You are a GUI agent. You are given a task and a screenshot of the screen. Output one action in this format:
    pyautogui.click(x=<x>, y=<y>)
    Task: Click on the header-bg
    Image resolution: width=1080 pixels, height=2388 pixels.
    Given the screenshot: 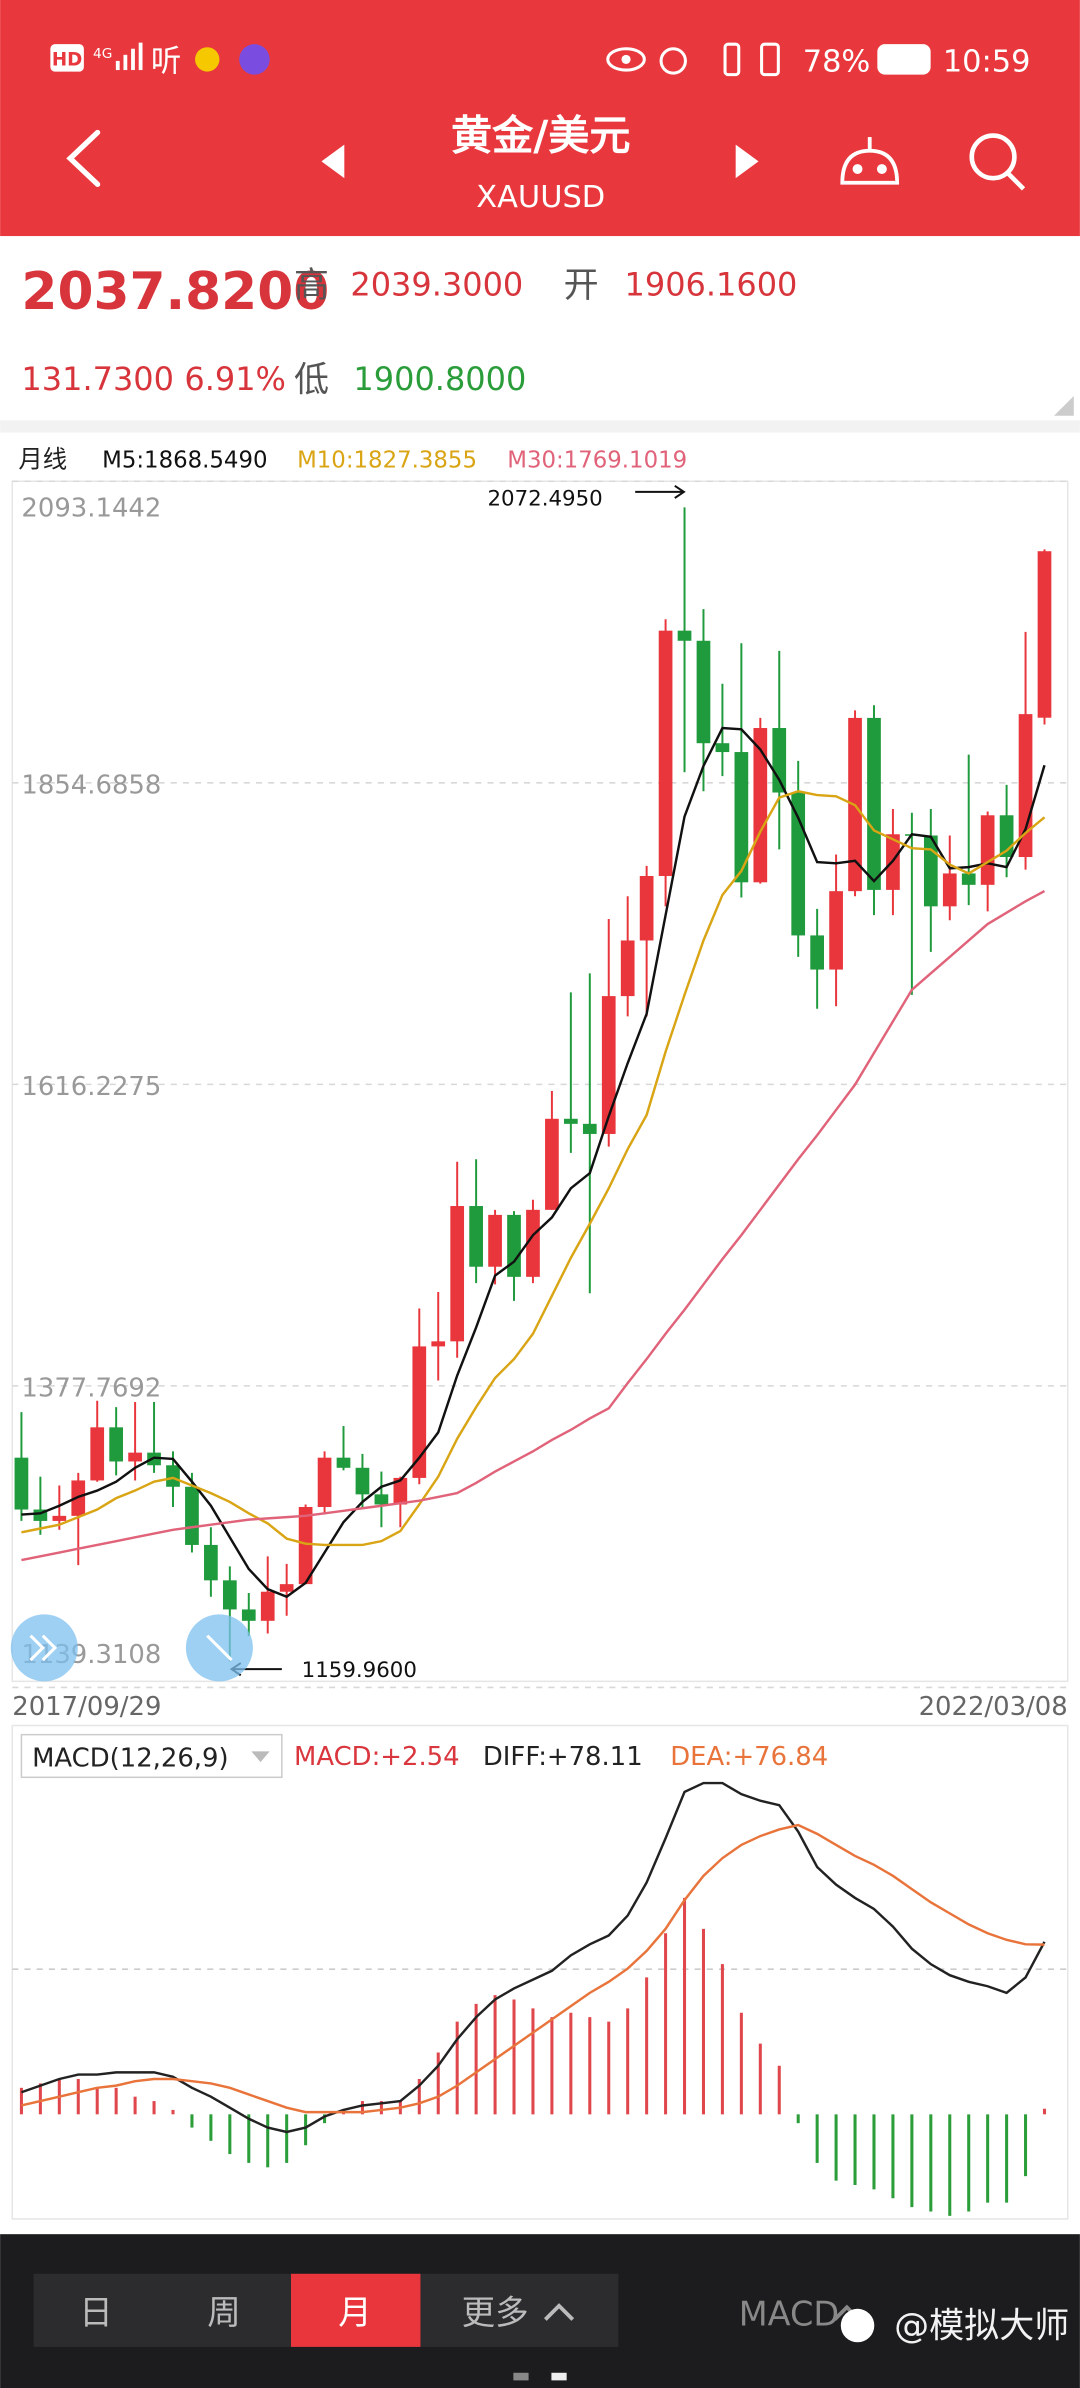 What is the action you would take?
    pyautogui.click(x=540, y=118)
    